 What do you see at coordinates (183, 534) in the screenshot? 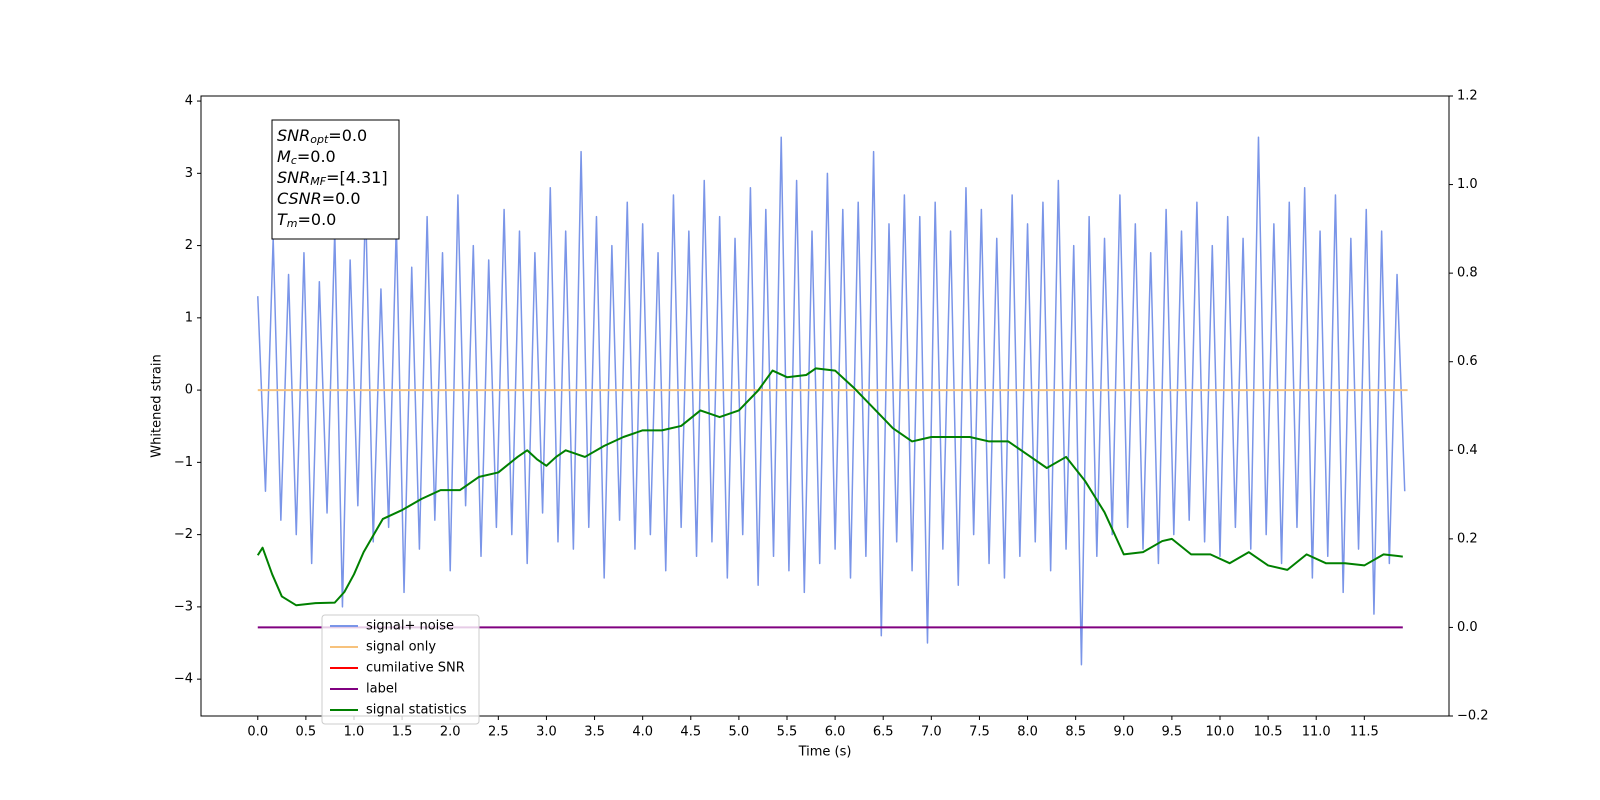
I see `y-tick-label: −2` at bounding box center [183, 534].